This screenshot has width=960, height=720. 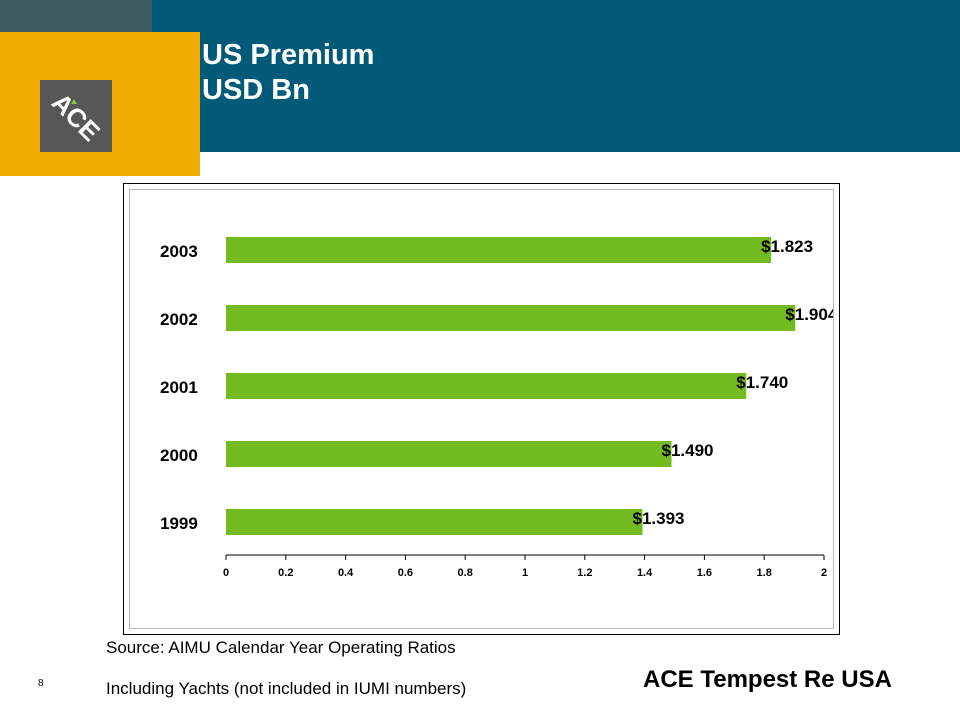 I want to click on category-label-2003: 2003, so click(x=179, y=251).